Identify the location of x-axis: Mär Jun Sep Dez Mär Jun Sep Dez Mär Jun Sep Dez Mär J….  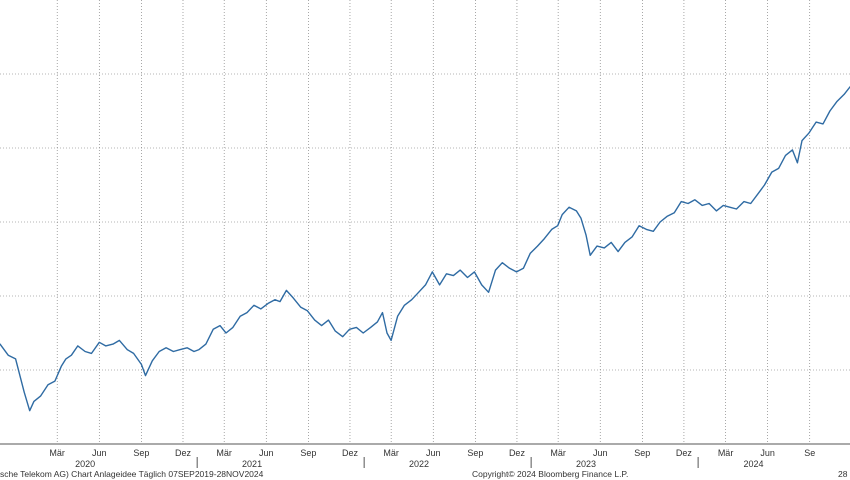
(432, 458).